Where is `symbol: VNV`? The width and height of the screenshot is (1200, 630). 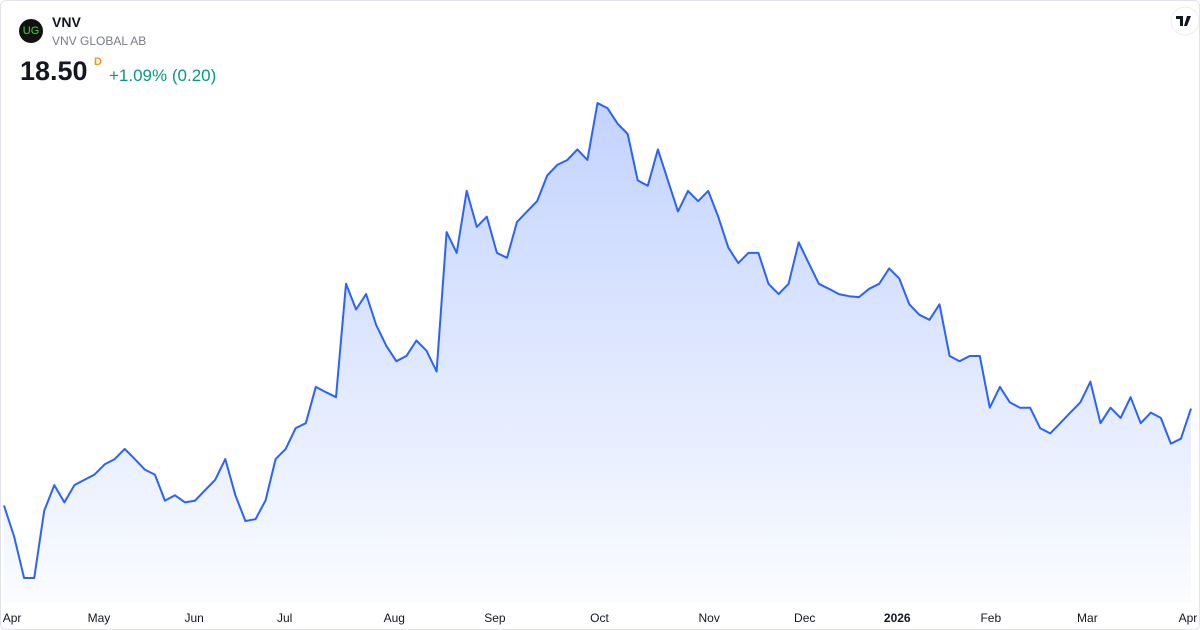
symbol: VNV is located at coordinates (66, 22).